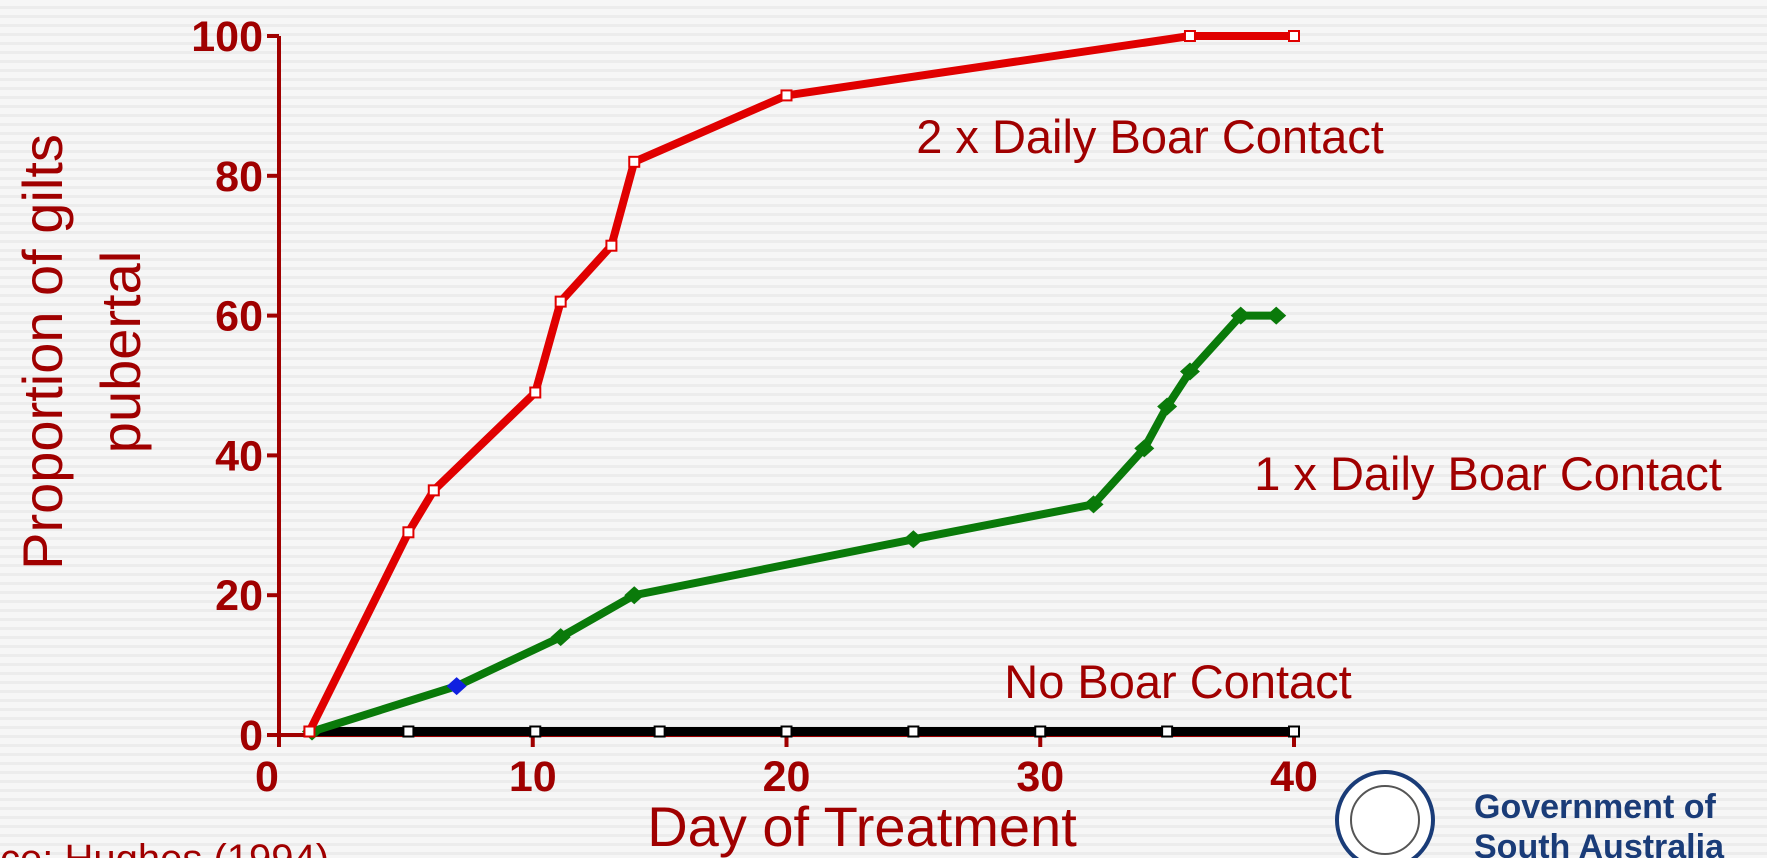  I want to click on y-axis-title: Proportion of gilts, so click(42, 352).